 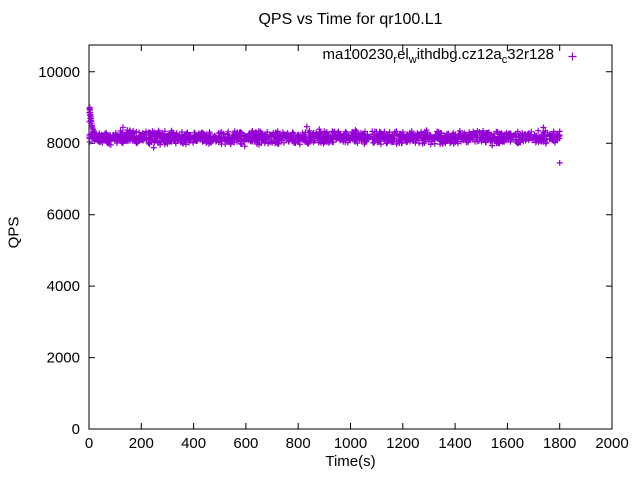 What do you see at coordinates (412, 60) in the screenshot?
I see `legend-label-segment: w` at bounding box center [412, 60].